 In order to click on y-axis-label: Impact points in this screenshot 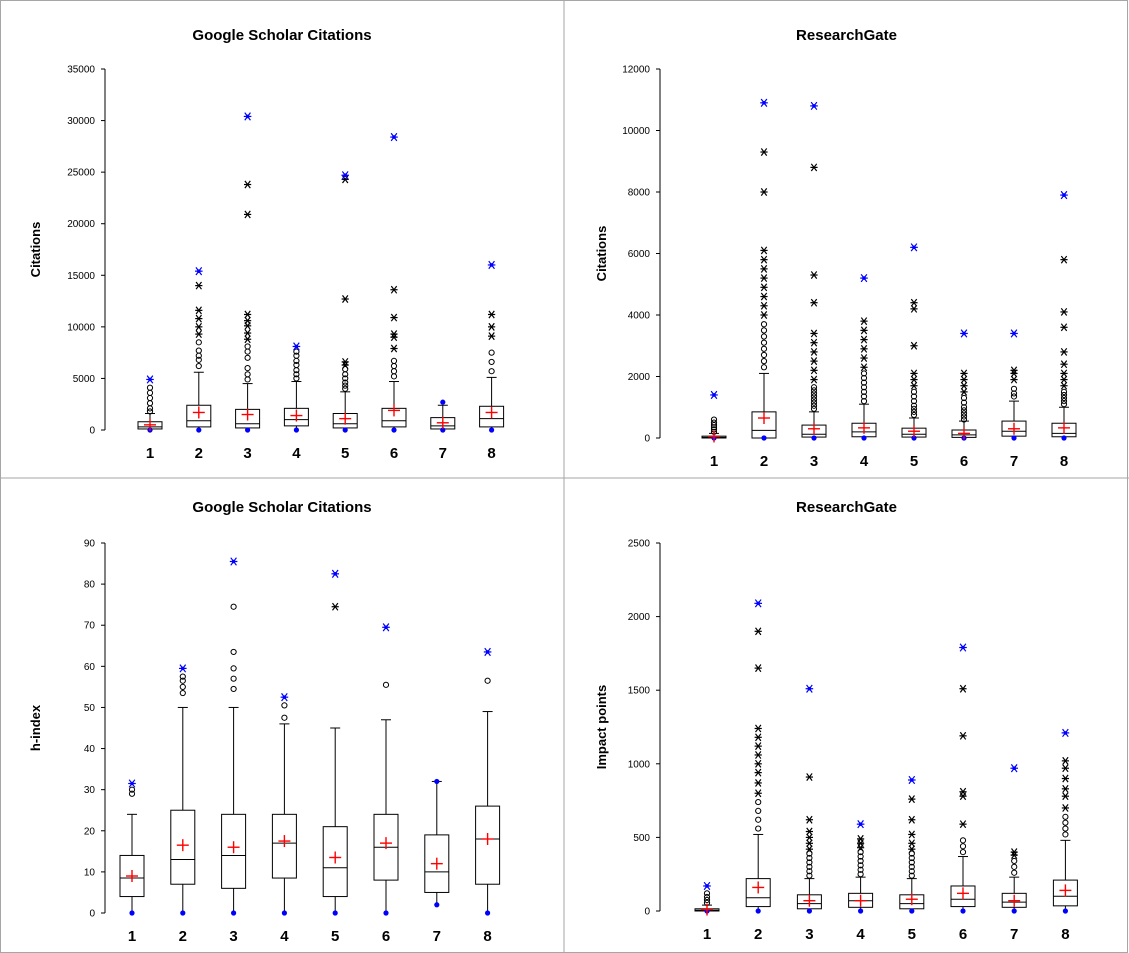, I will do `click(601, 727)`.